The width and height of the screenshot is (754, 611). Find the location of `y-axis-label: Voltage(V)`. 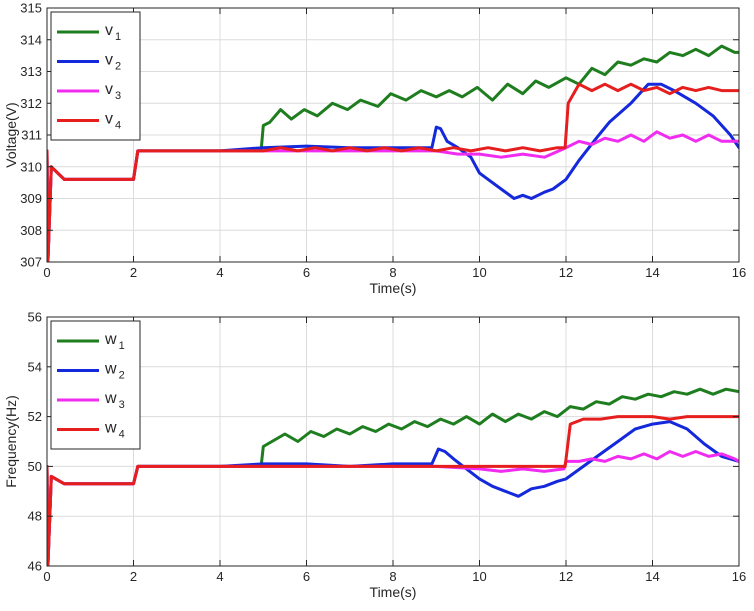

y-axis-label: Voltage(V) is located at coordinates (11, 134).